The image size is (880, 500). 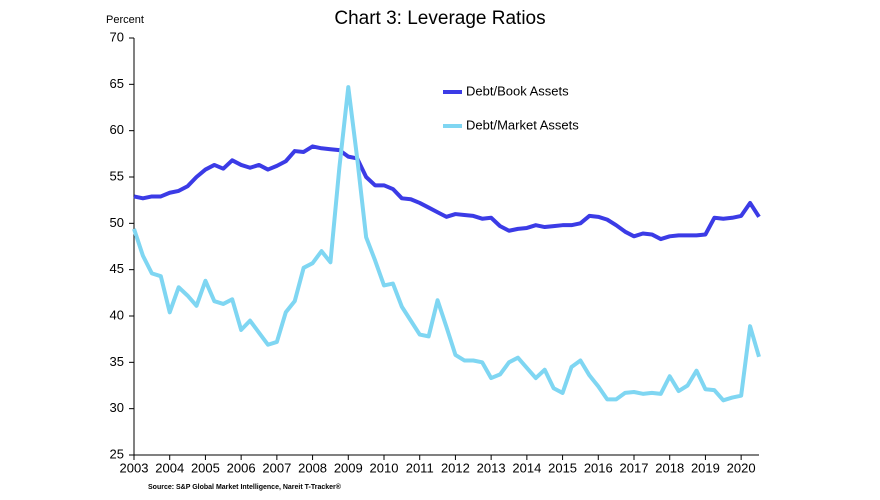 I want to click on x-tick-label: 2005, so click(x=205, y=467).